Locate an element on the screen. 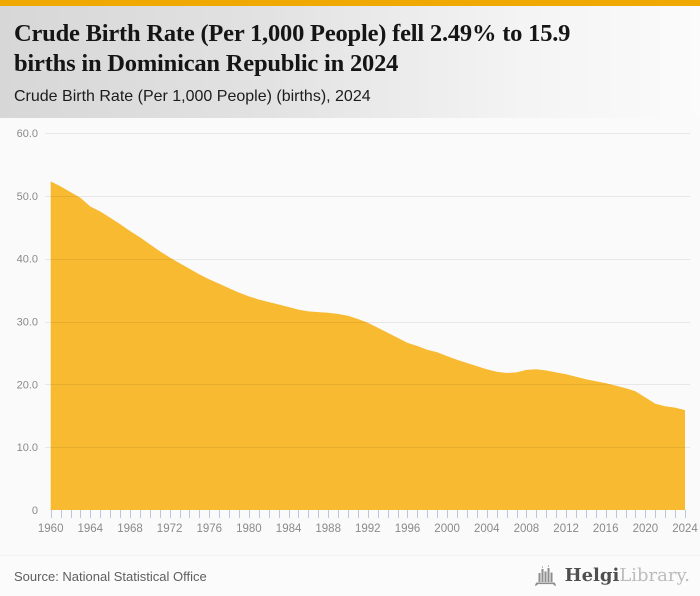 The image size is (700, 596). svg-text: 1984 is located at coordinates (289, 529).